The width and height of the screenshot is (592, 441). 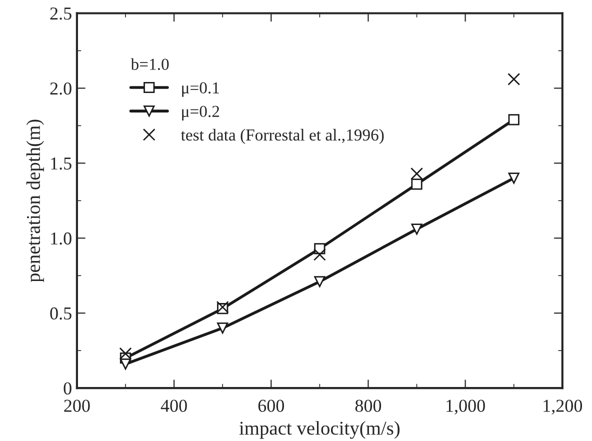 I want to click on legend-label: test data (Forrestal et al.,1996), so click(x=282, y=136).